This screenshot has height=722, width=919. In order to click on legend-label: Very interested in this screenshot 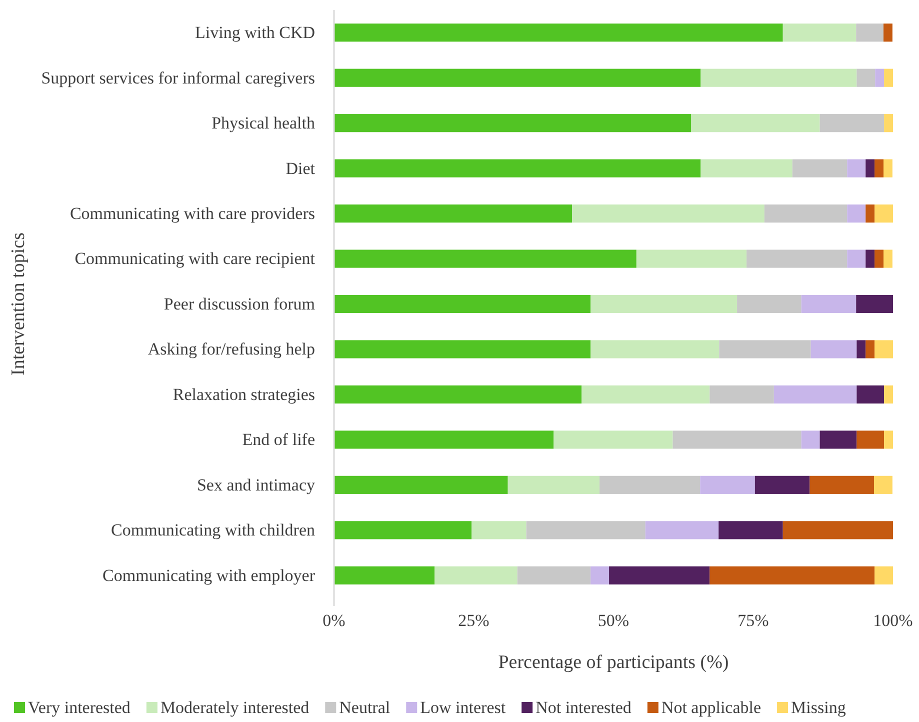, I will do `click(79, 707)`.